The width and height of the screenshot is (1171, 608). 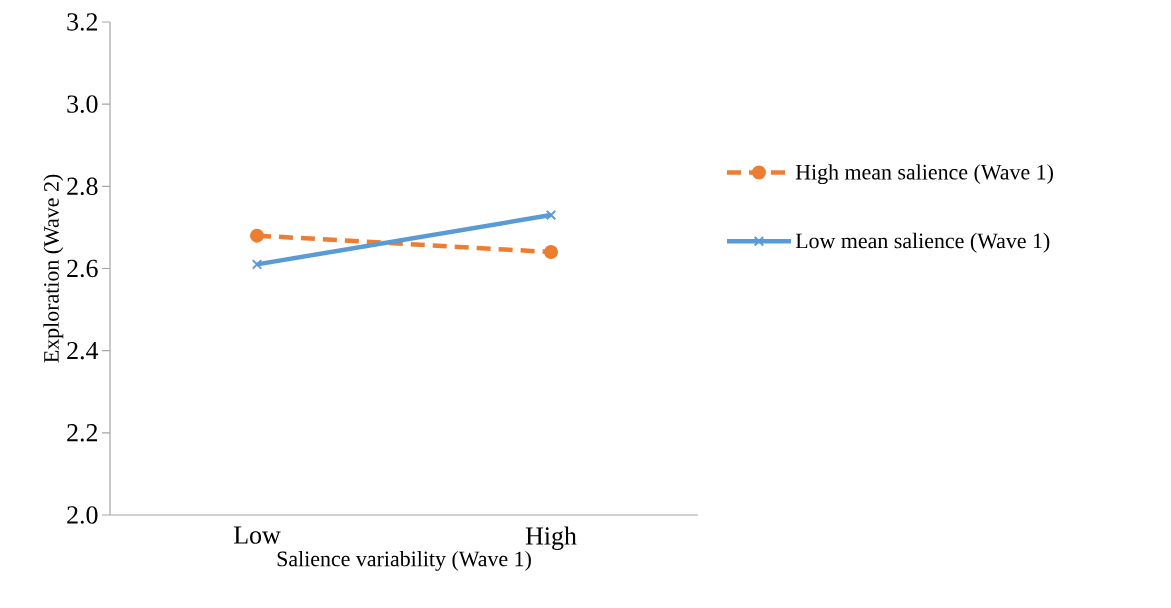 What do you see at coordinates (82, 433) in the screenshot?
I see `y-tick-label: 2.2` at bounding box center [82, 433].